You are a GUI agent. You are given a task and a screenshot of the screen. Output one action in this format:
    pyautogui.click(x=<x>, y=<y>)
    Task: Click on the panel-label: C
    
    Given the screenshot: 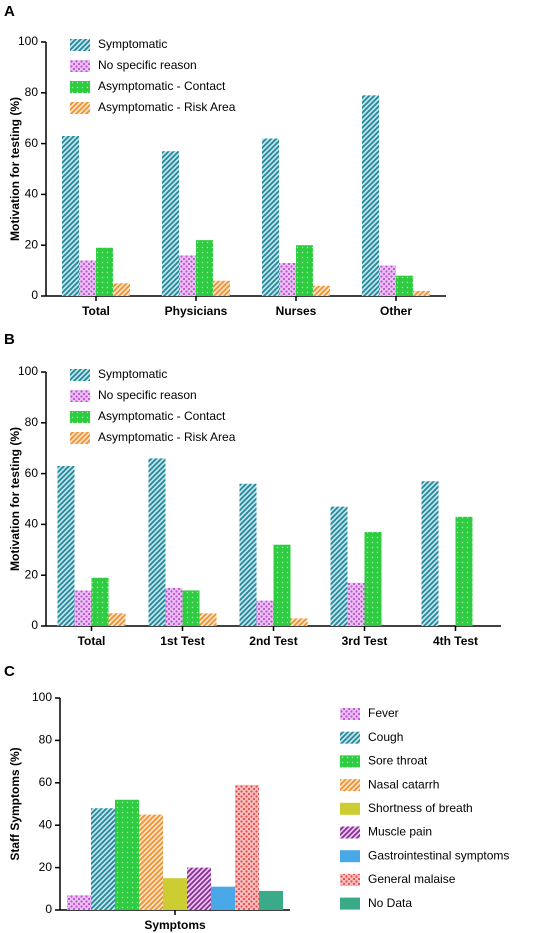 What is the action you would take?
    pyautogui.click(x=9, y=671)
    